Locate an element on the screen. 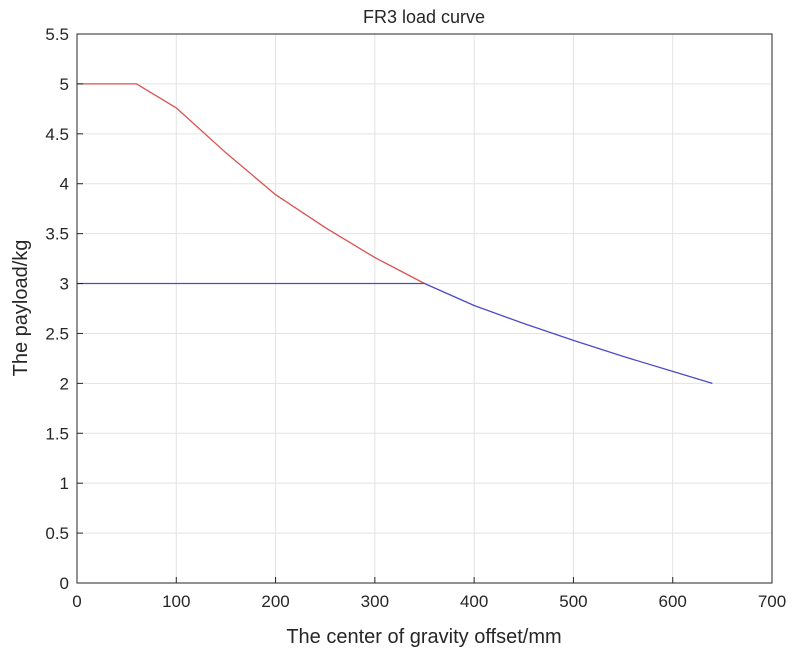 The width and height of the screenshot is (800, 661). y-tick-label: 0 is located at coordinates (64, 583).